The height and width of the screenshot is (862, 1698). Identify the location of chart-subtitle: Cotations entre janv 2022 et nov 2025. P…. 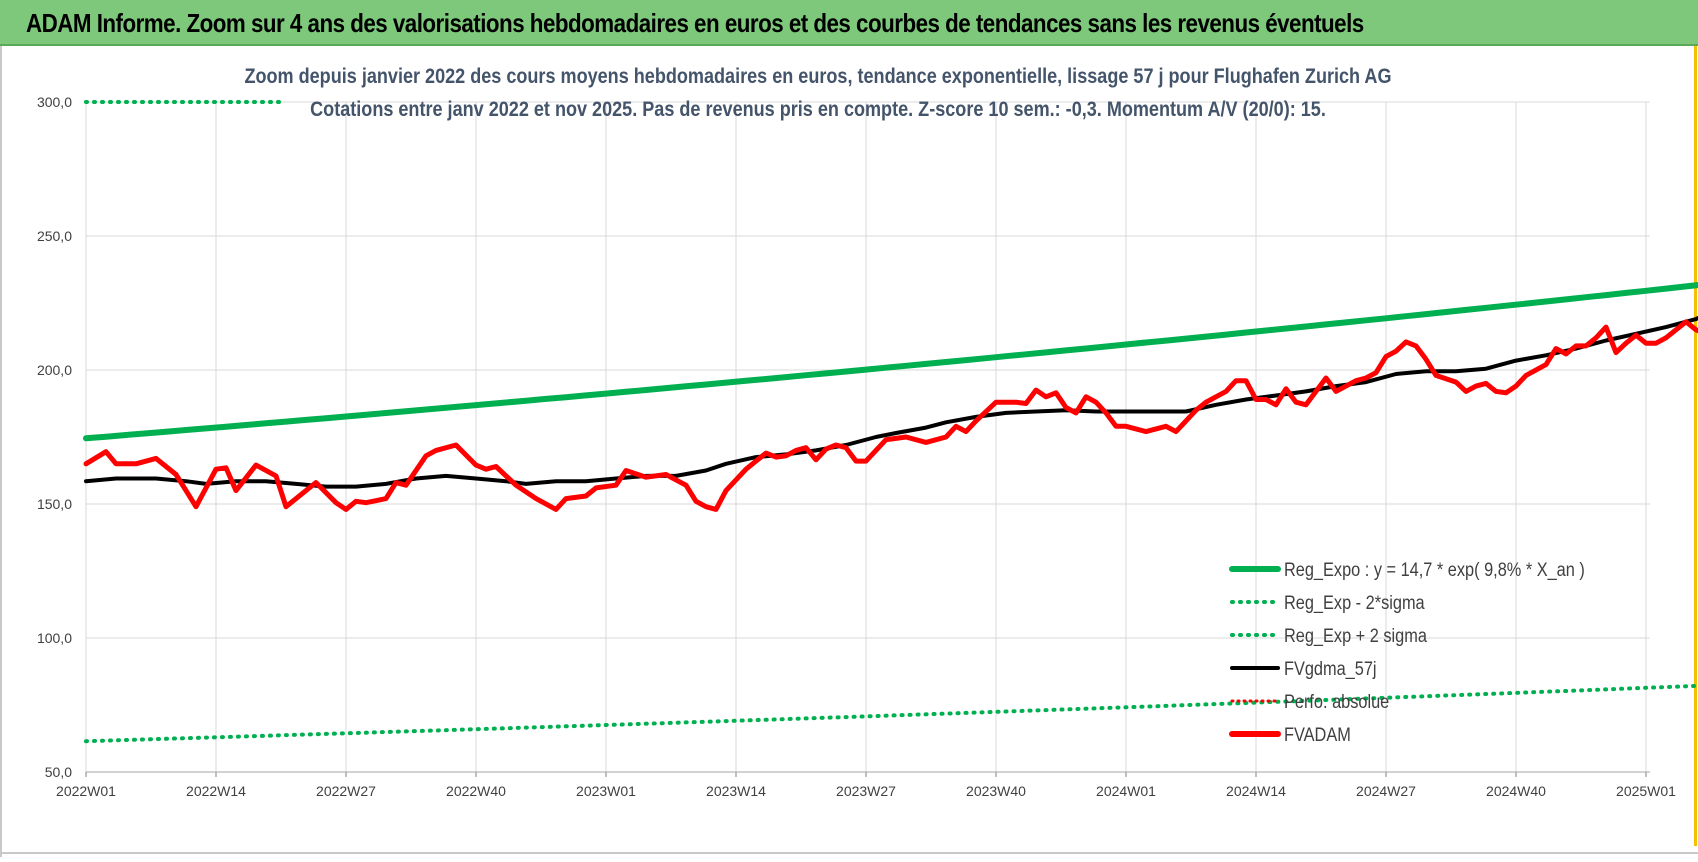
(818, 110).